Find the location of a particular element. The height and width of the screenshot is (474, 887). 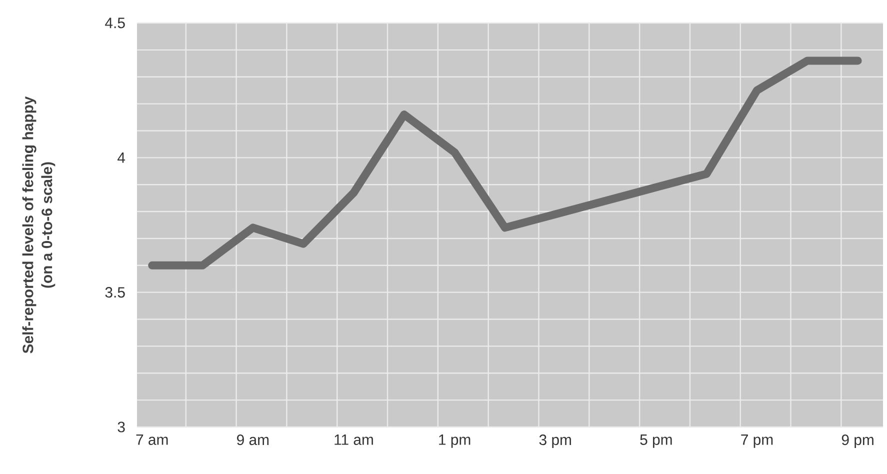

x-tick-label: 7 pm is located at coordinates (757, 441).